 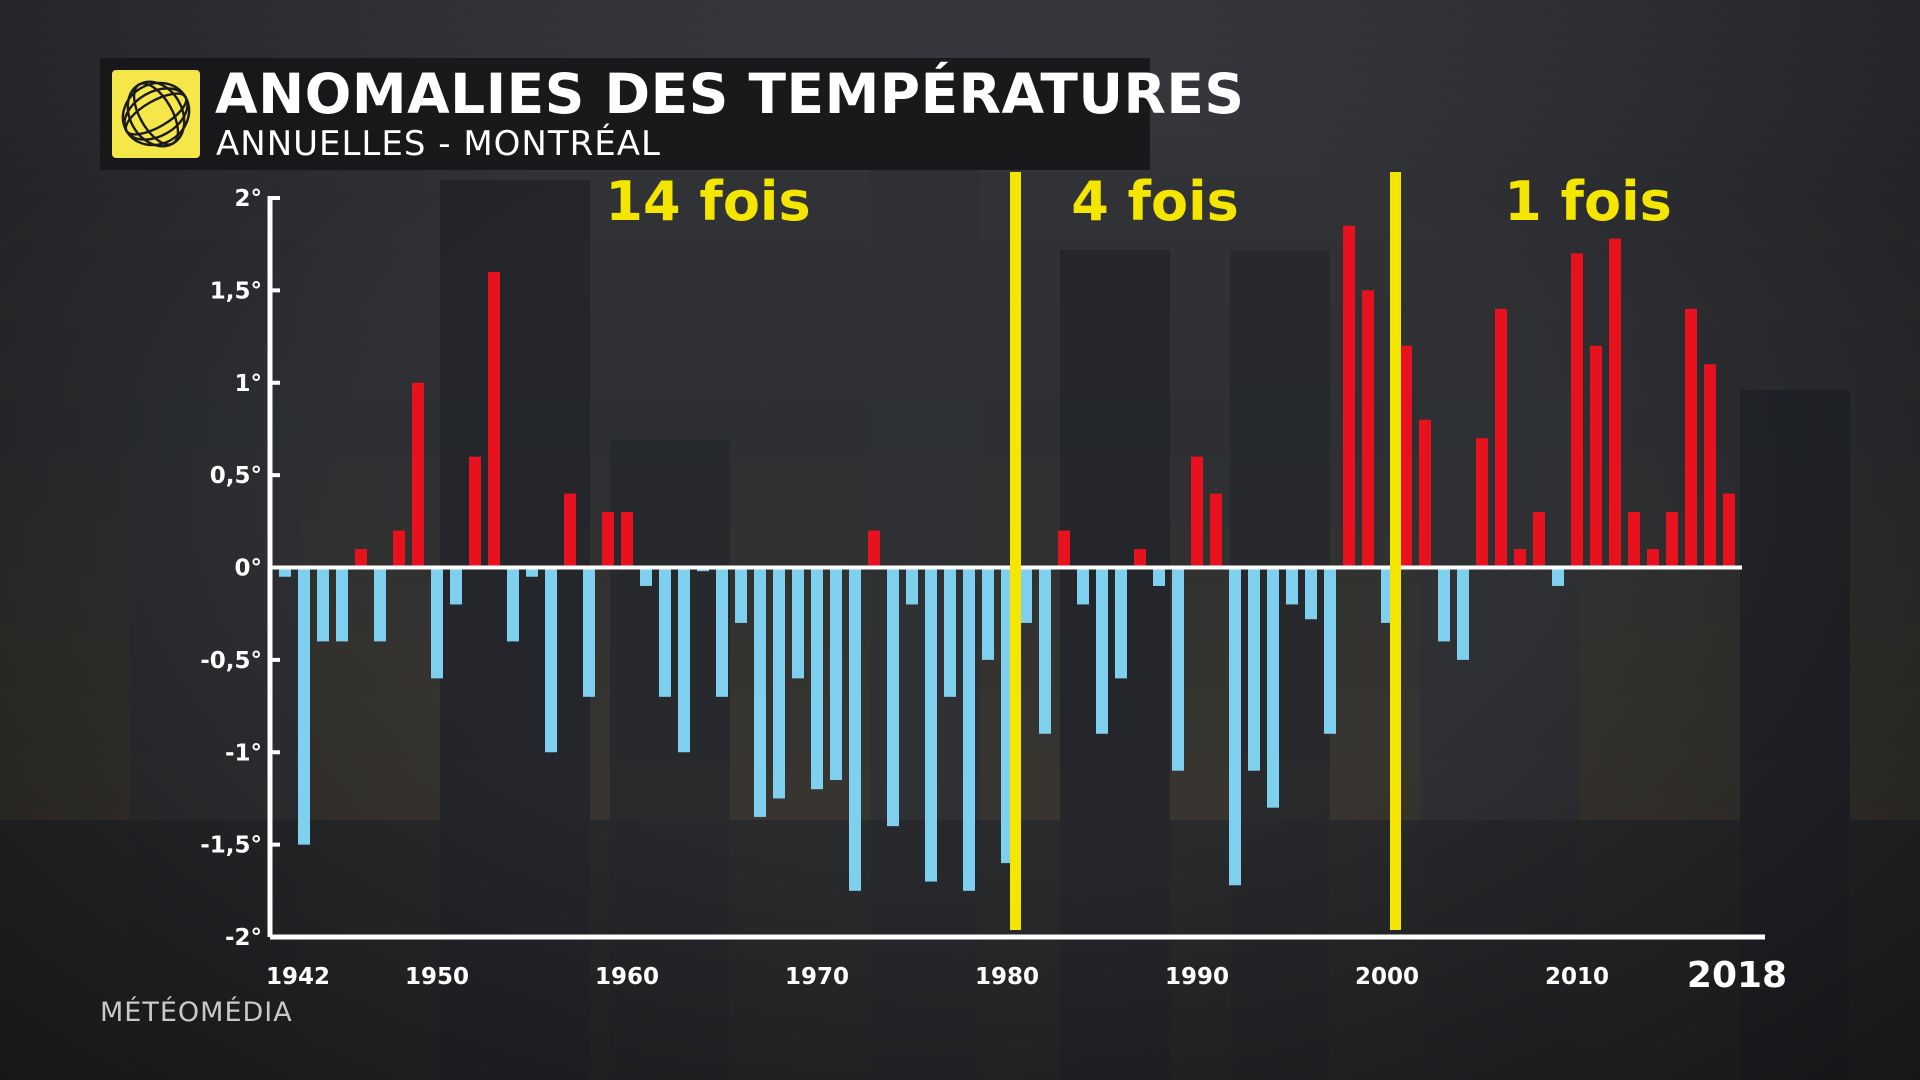 What do you see at coordinates (684, 660) in the screenshot?
I see `bar-1963` at bounding box center [684, 660].